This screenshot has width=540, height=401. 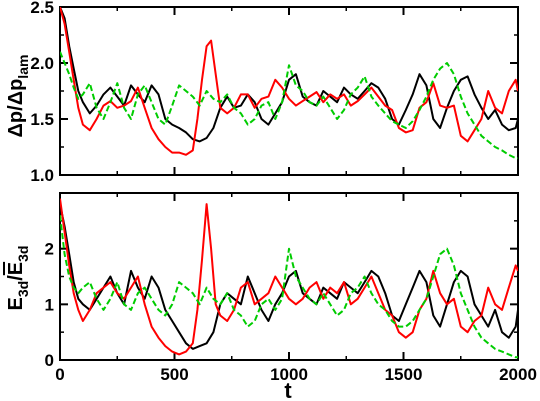 I want to click on x-tick-label: 1500, so click(x=404, y=374).